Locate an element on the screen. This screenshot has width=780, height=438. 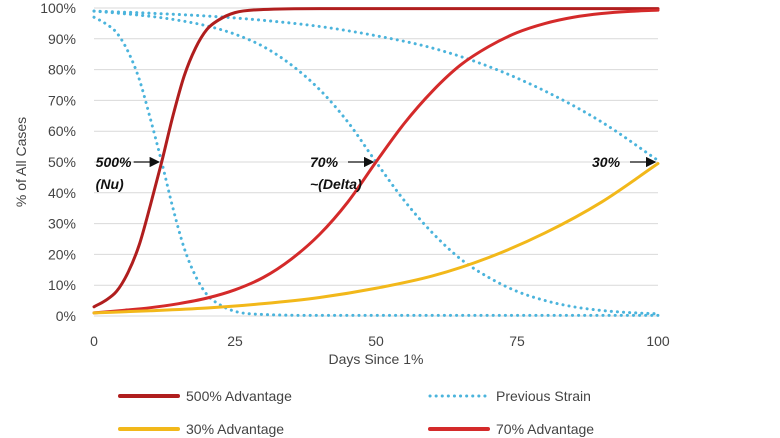
x-tick-label: 100 is located at coordinates (658, 341).